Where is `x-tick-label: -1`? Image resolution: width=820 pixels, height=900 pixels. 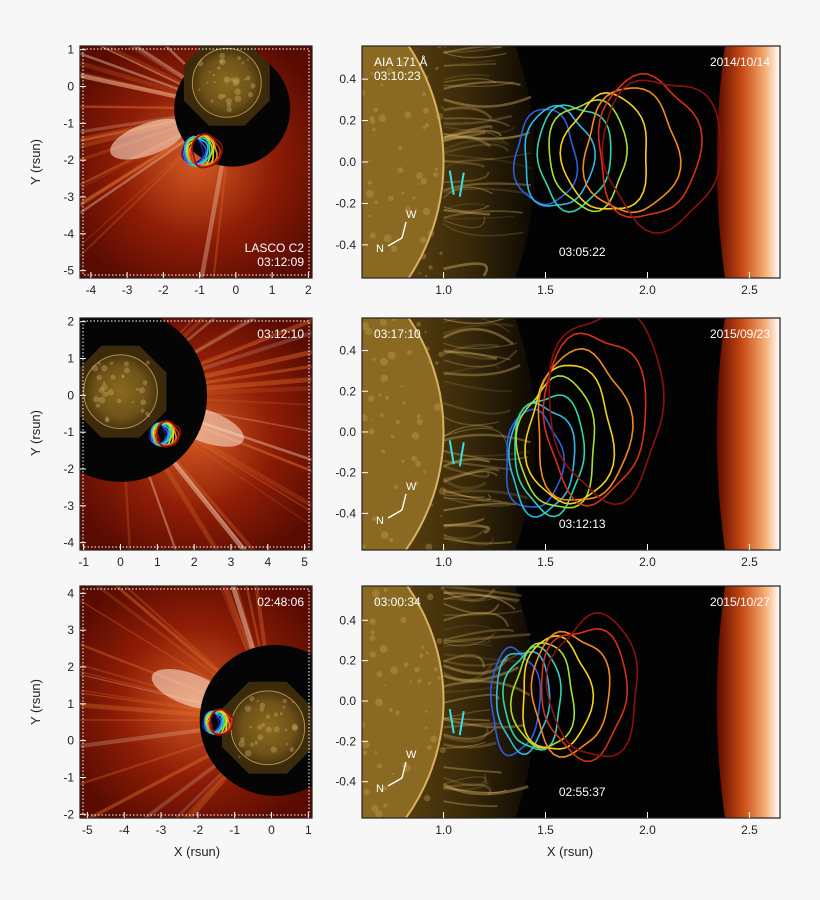
x-tick-label: -1 is located at coordinates (199, 290).